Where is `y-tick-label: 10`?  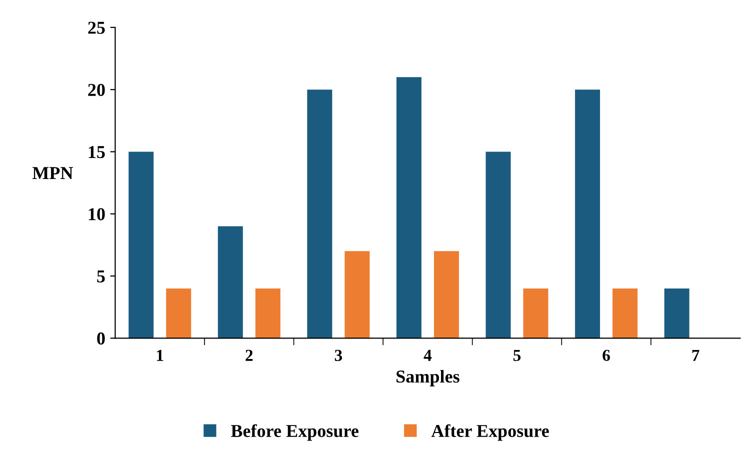
y-tick-label: 10 is located at coordinates (96, 214).